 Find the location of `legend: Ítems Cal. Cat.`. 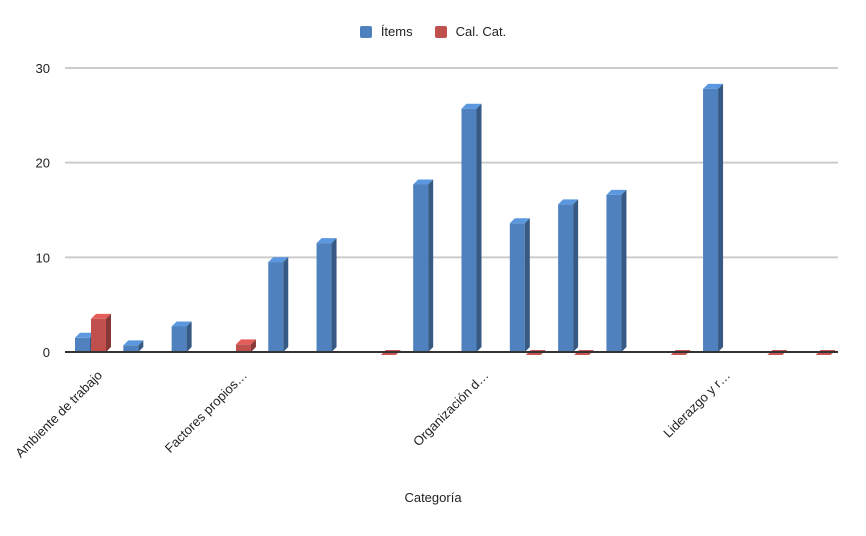

legend: Ítems Cal. Cat. is located at coordinates (433, 31).